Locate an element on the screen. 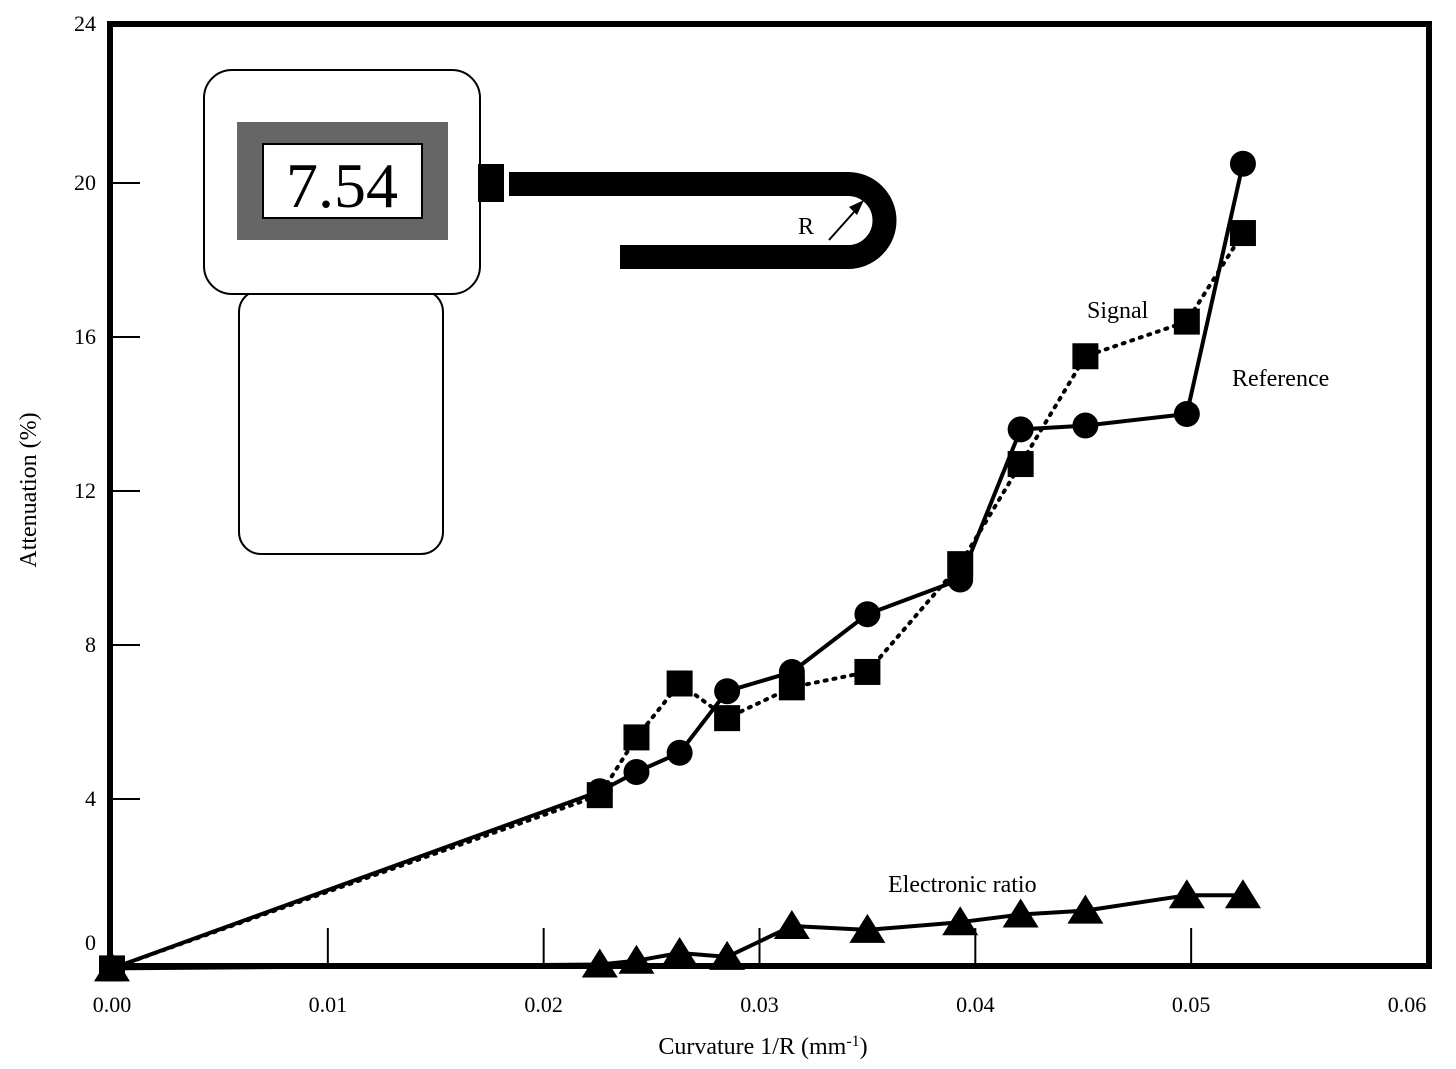  y-tick-label: 4 is located at coordinates (90, 798).